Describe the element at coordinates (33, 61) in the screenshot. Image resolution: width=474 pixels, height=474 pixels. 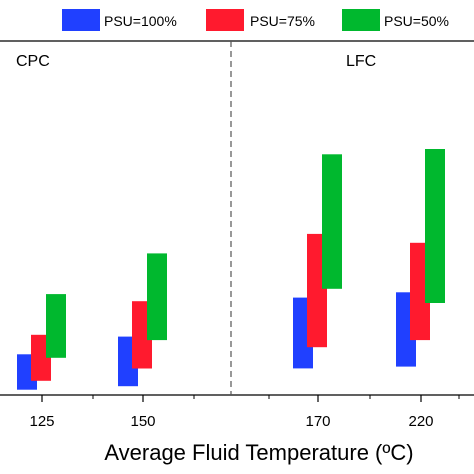
I see `panel-label-cpc: CPC` at that location.